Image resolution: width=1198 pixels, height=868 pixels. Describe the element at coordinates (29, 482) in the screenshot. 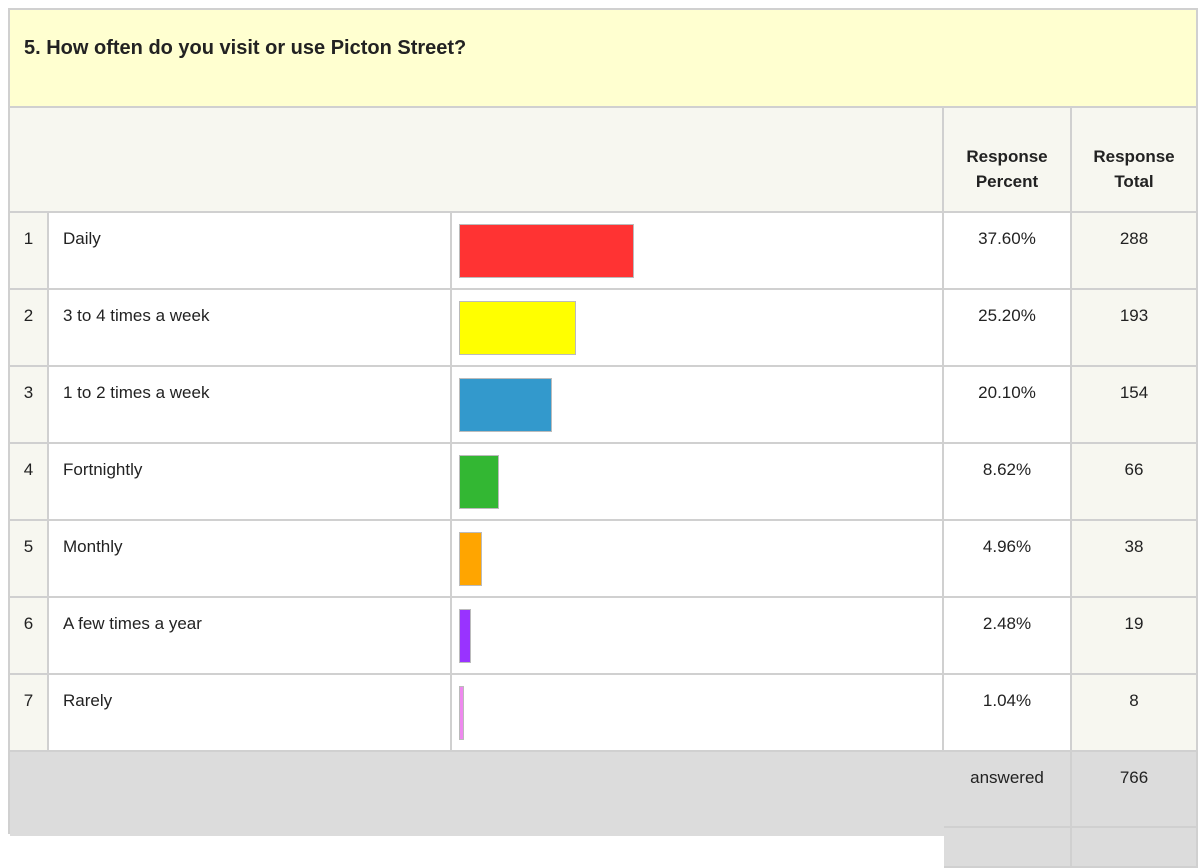

I see `number-cell: 4` at that location.